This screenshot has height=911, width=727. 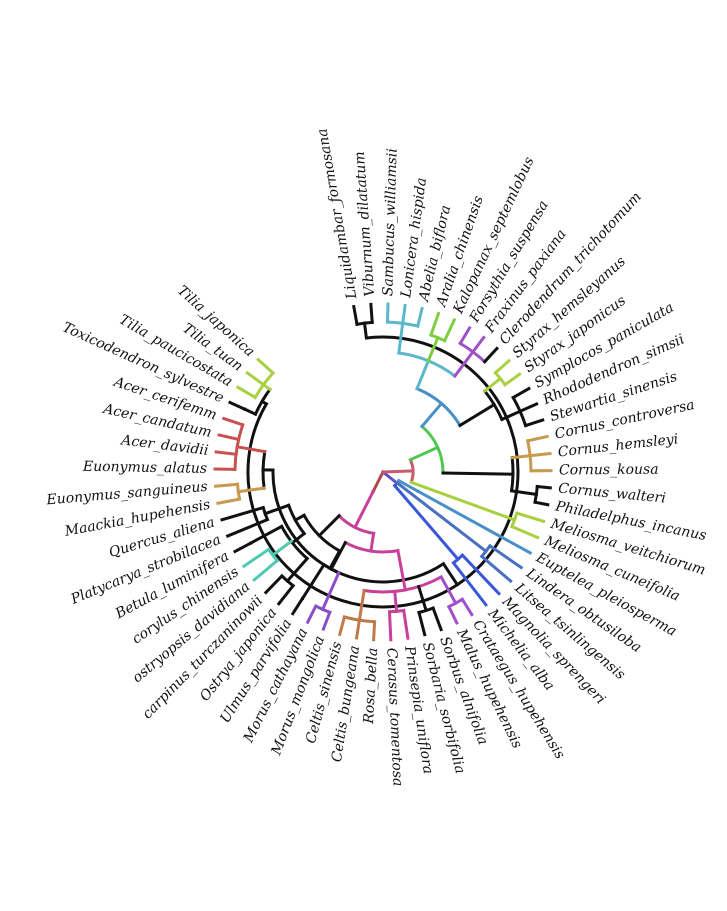 What do you see at coordinates (609, 470) in the screenshot?
I see `tip-label: Cornus_kousa` at bounding box center [609, 470].